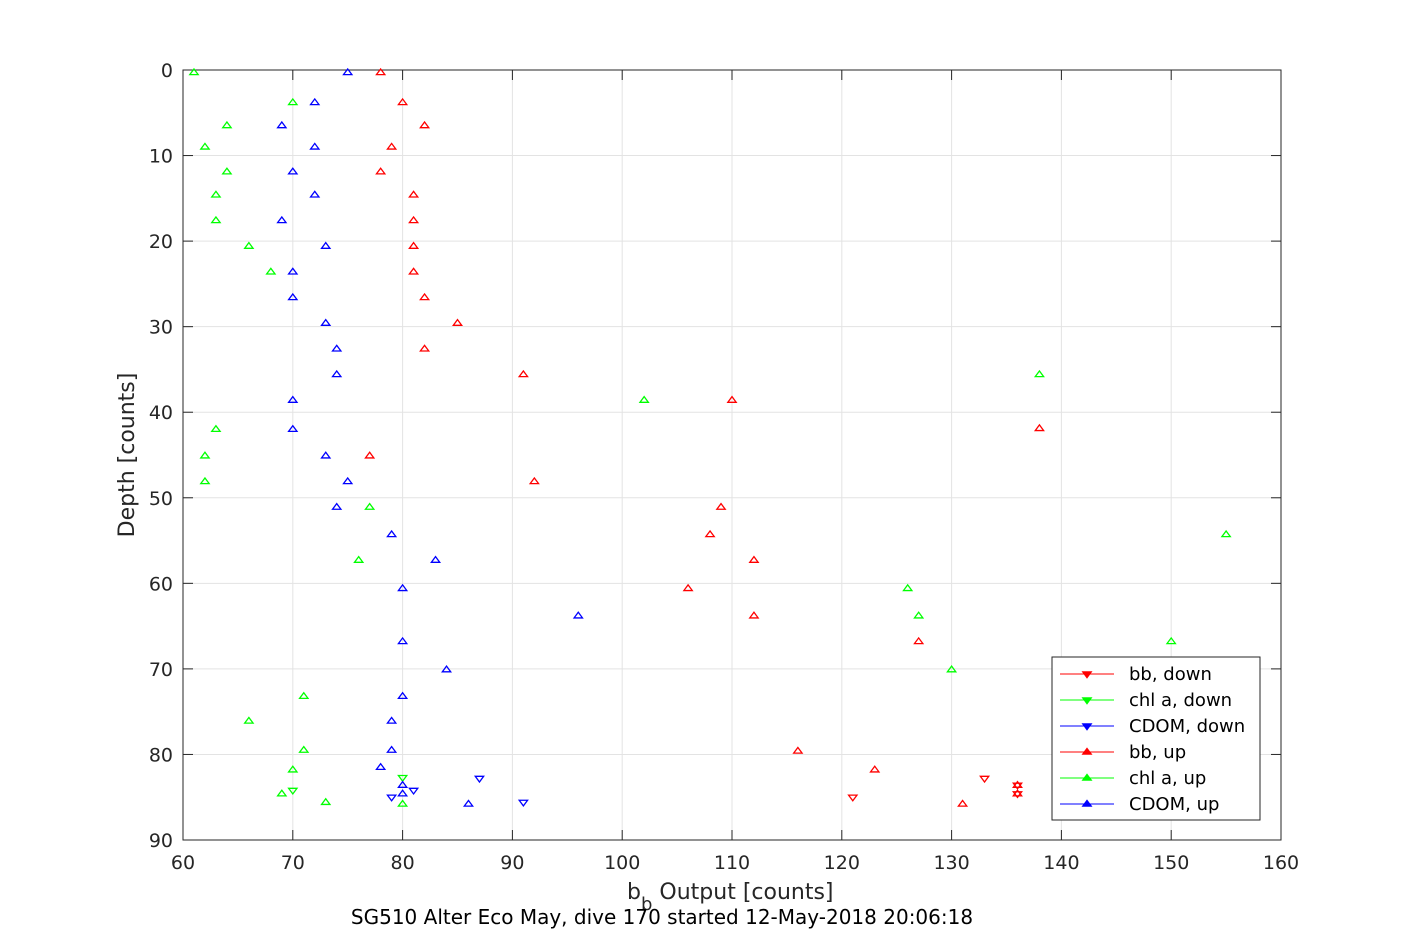  I want to click on y-tick-label: 60, so click(161, 584).